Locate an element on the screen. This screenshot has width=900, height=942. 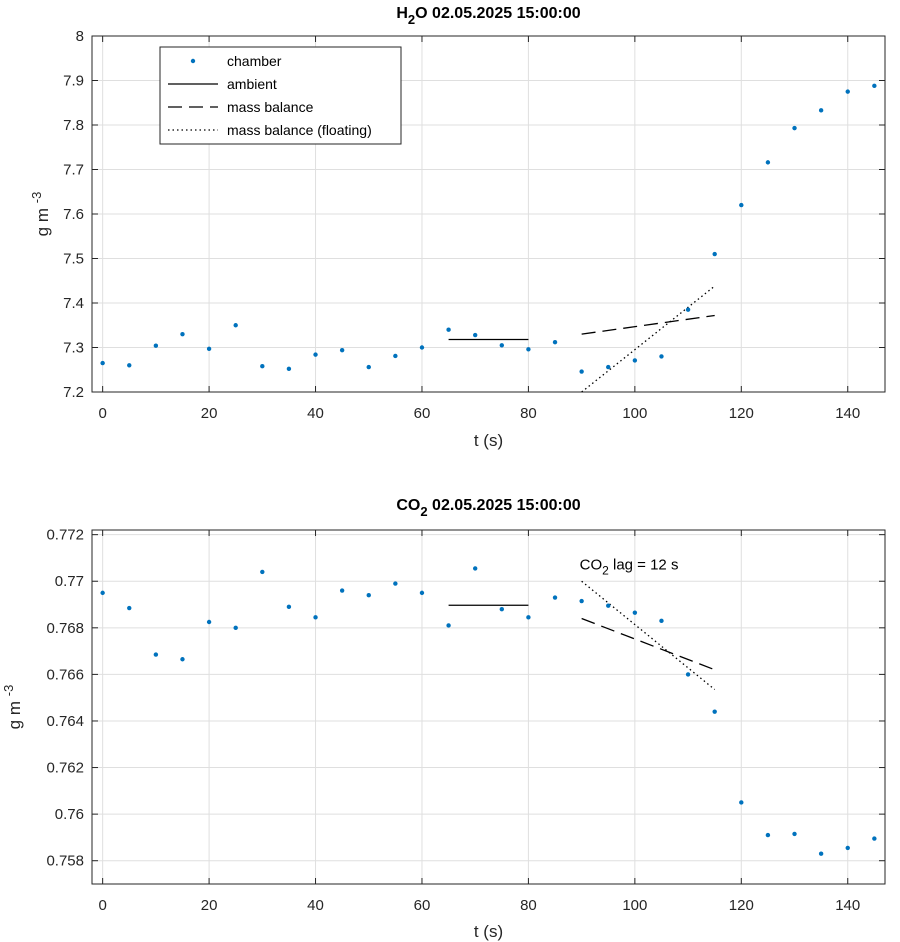
y-axis-label-superscript: -3 is located at coordinates (36, 198).